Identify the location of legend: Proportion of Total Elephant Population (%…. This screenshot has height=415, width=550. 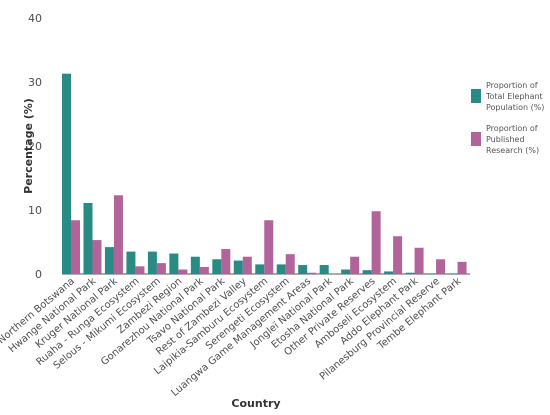
(507, 118).